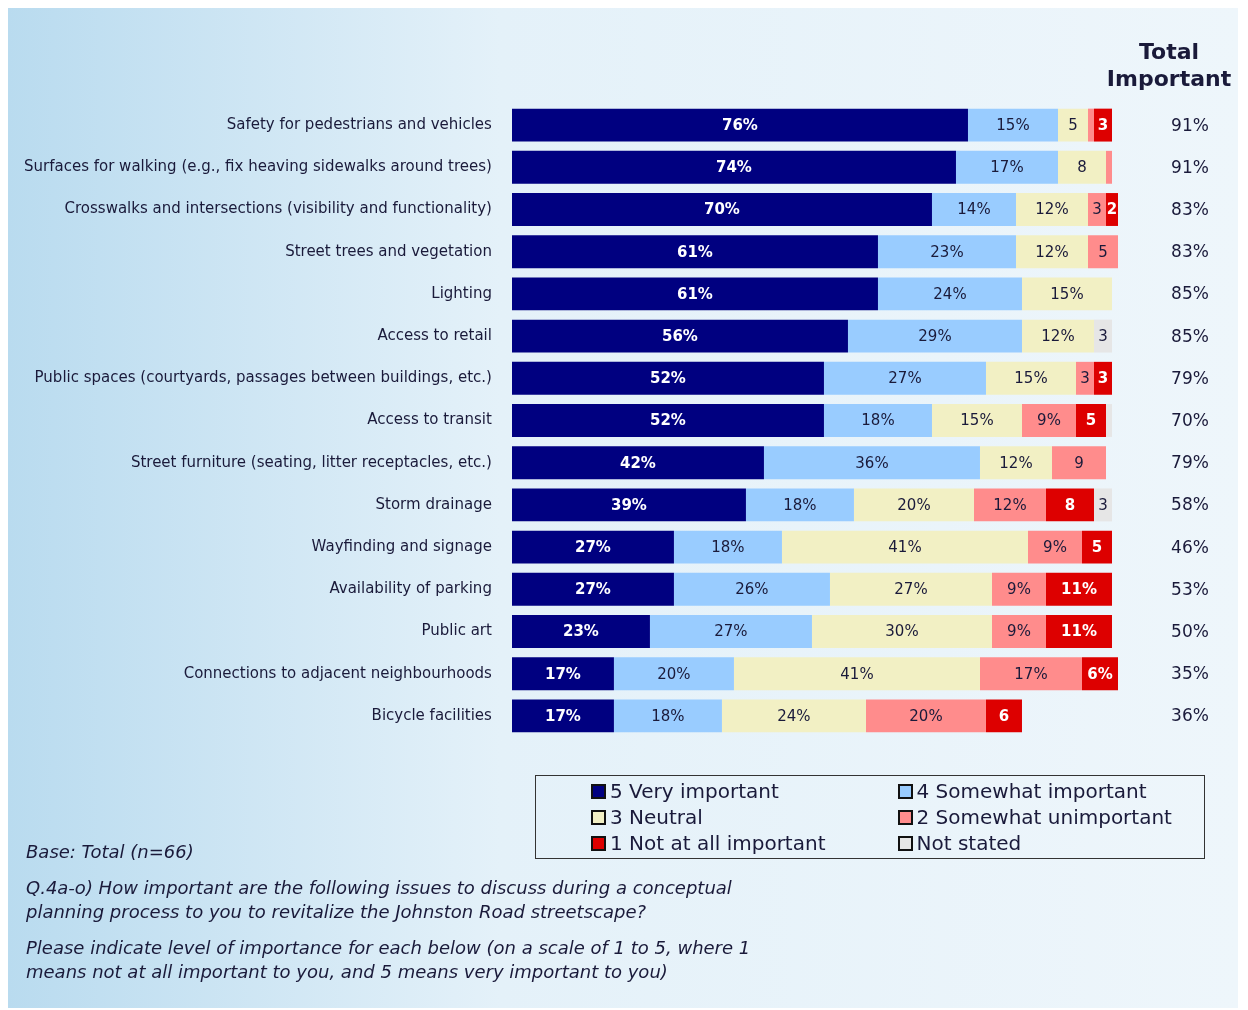 This screenshot has width=1248, height=1010. I want to click on legend-label: 2 Somewhat unimportant, so click(1044, 817).